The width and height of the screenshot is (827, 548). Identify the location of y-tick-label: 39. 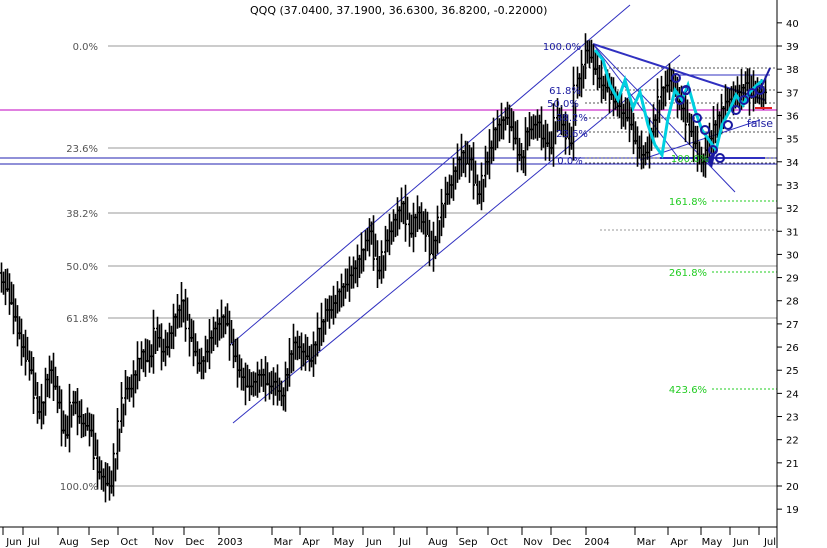
(792, 47).